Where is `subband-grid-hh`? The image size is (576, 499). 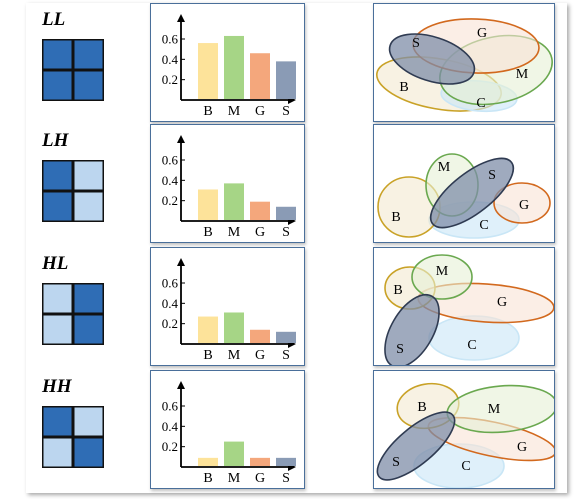 subband-grid-hh is located at coordinates (73, 437).